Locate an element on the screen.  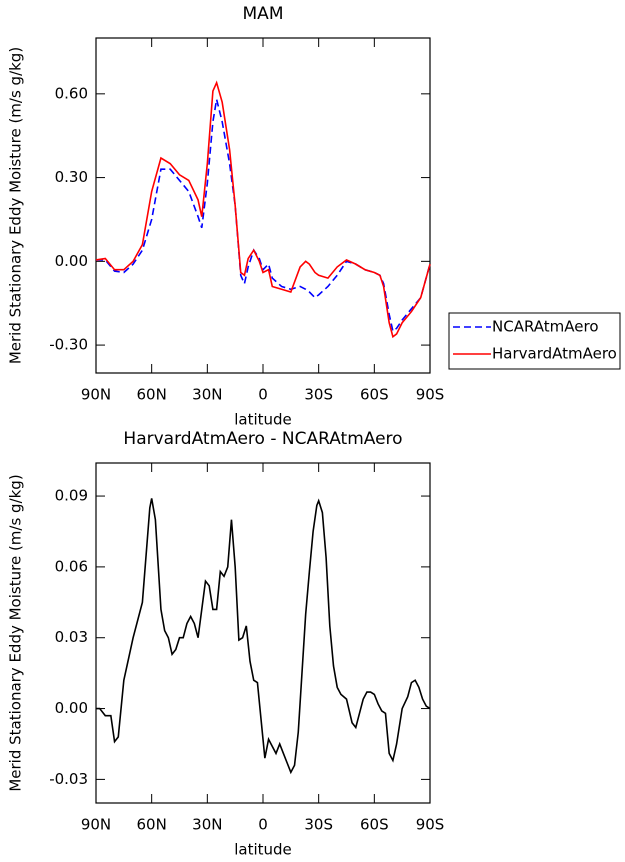
legend-label: NCARAtmAero is located at coordinates (545, 327).